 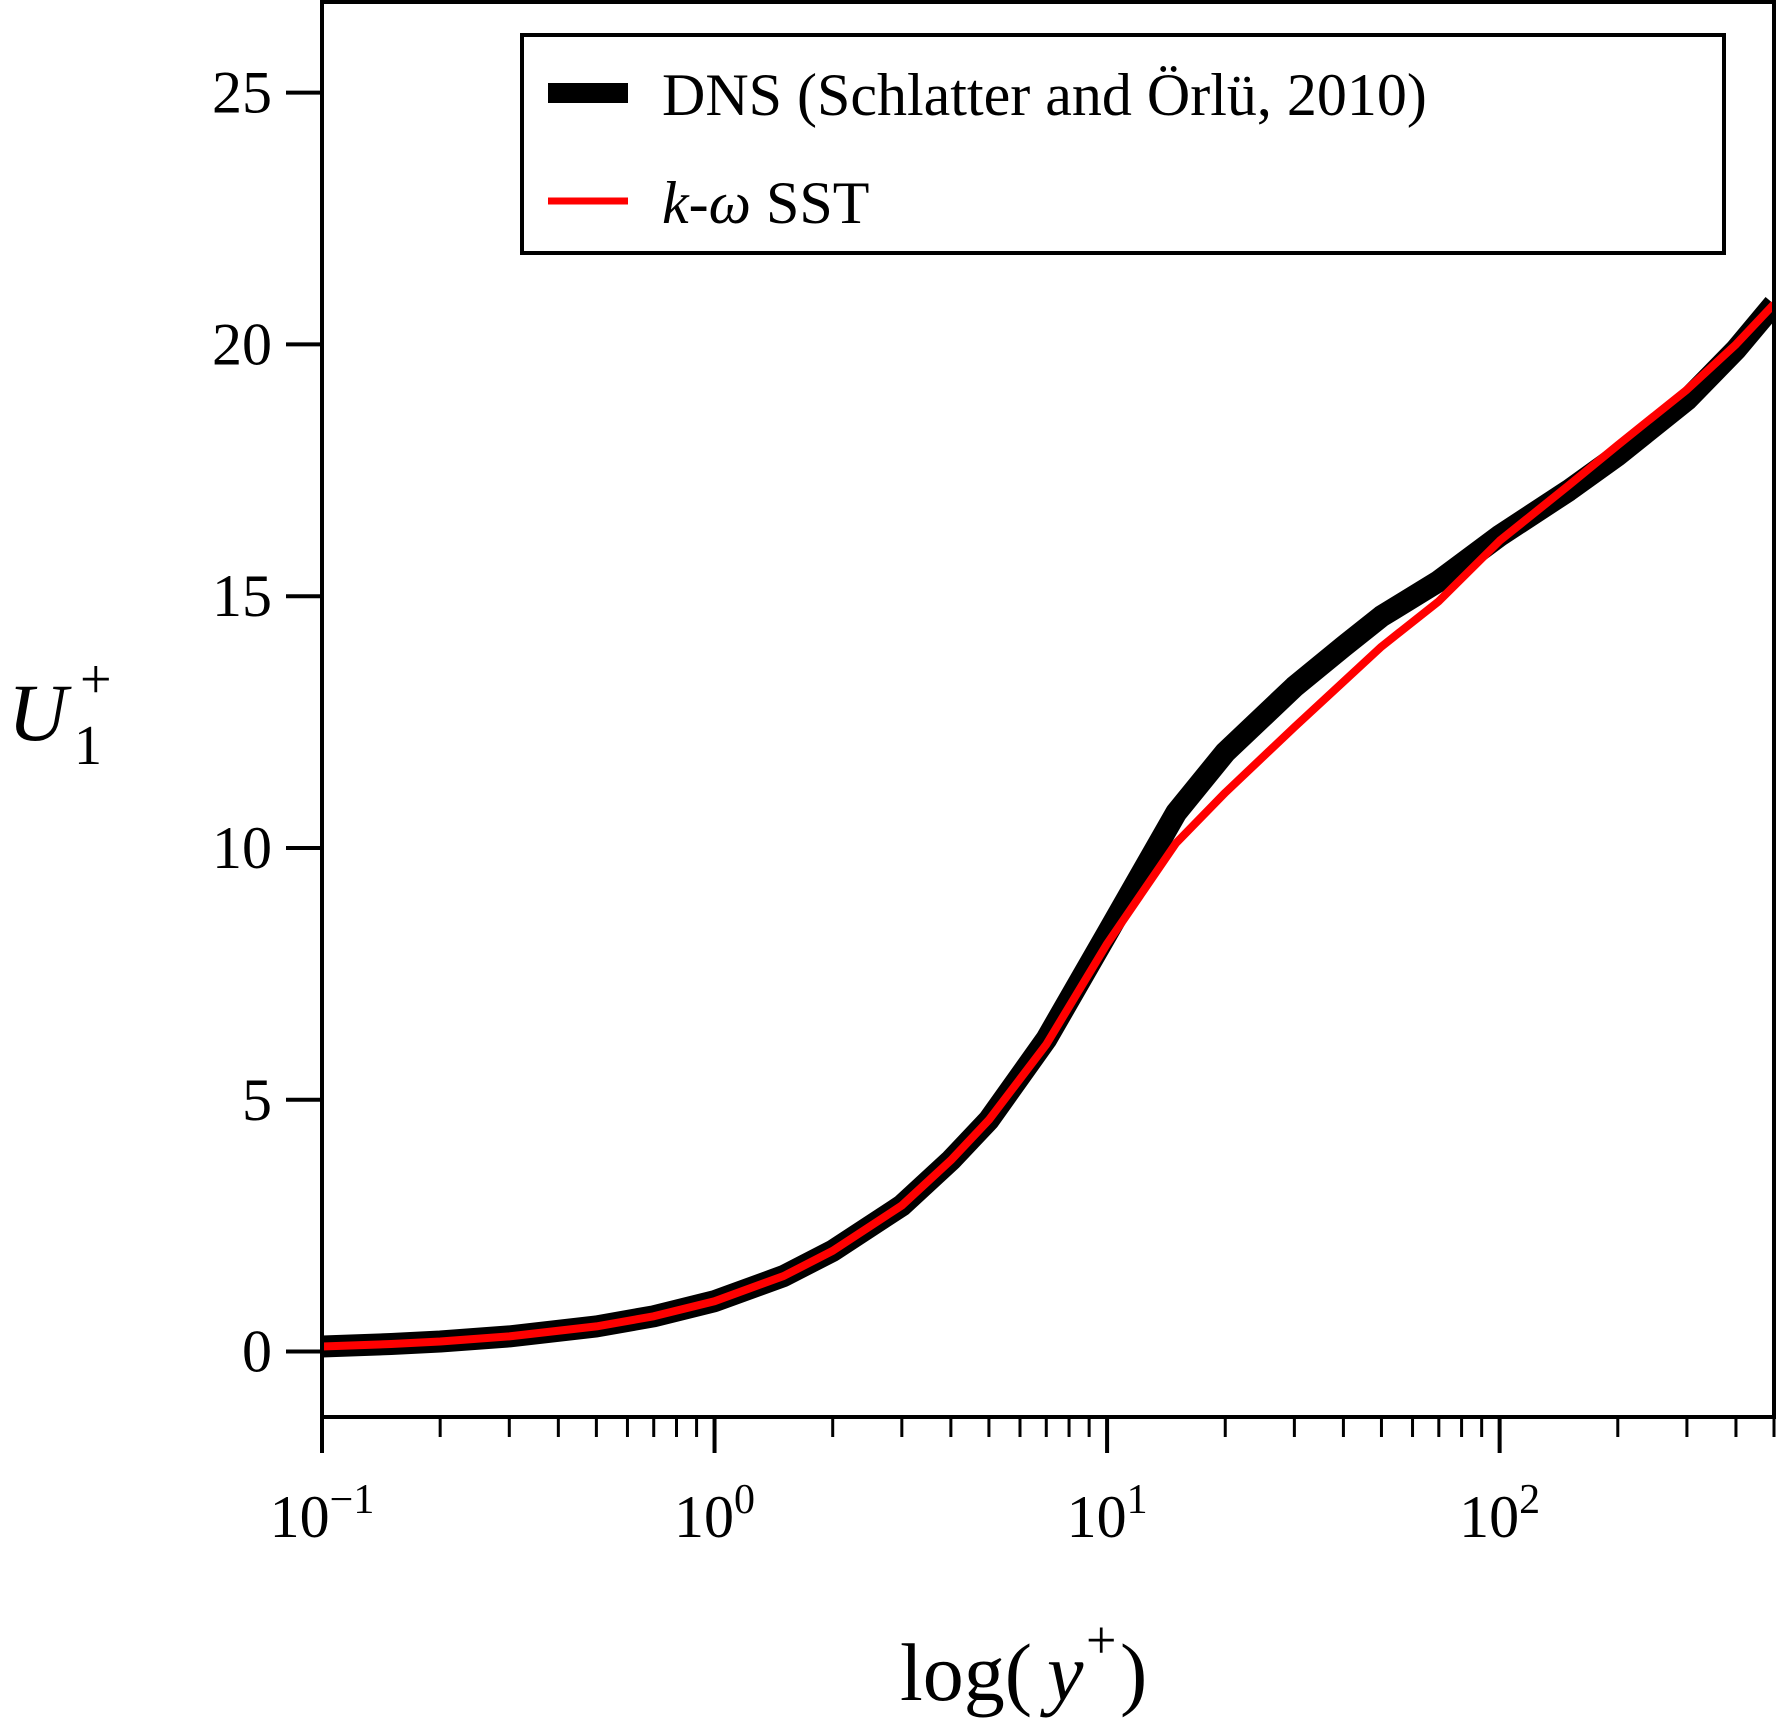 I want to click on y-axis-title: U 1 +, so click(x=60, y=713).